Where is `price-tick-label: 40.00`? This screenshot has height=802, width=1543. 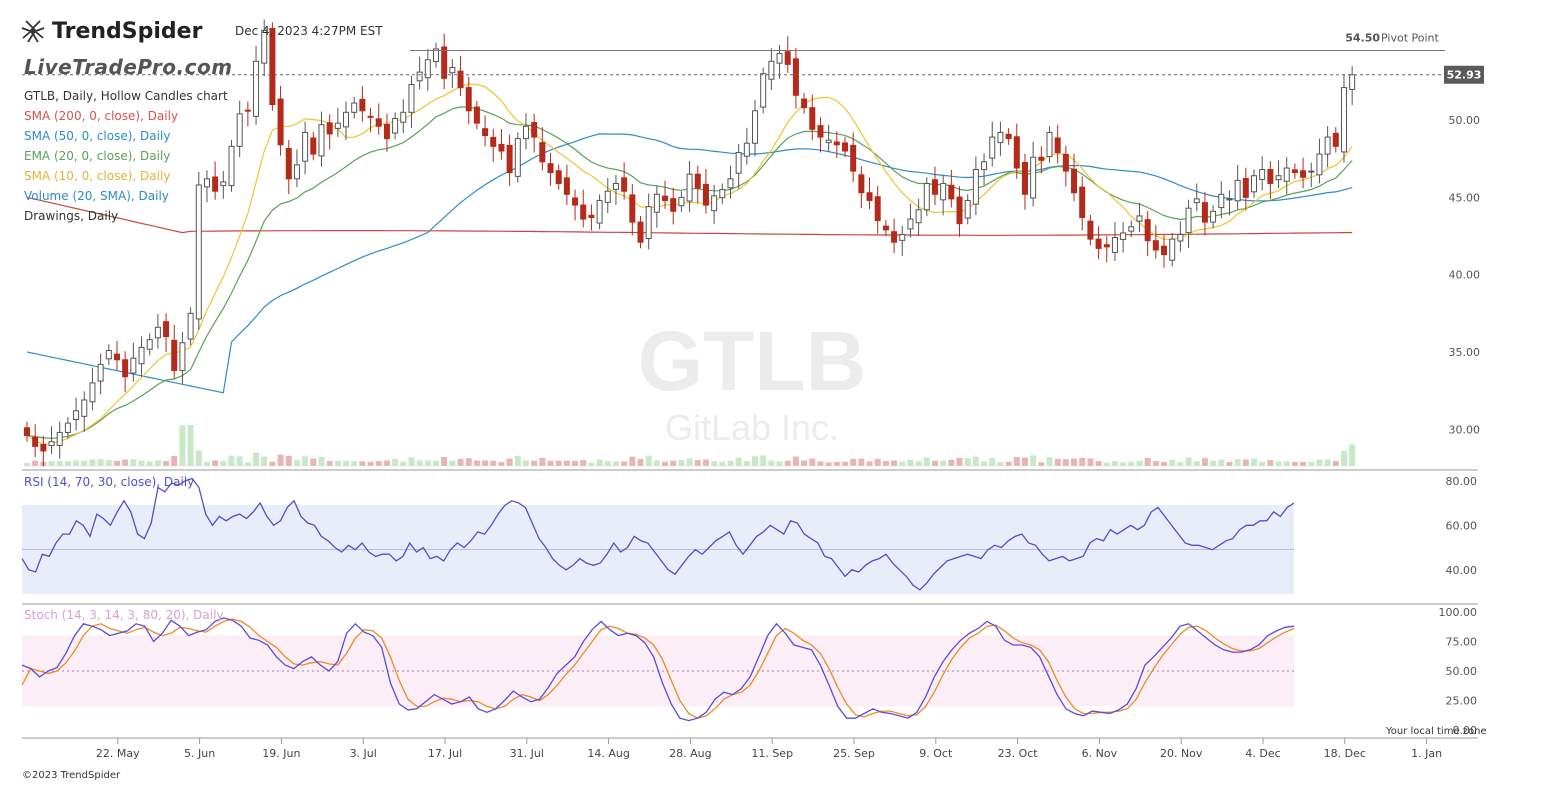 price-tick-label: 40.00 is located at coordinates (1465, 275).